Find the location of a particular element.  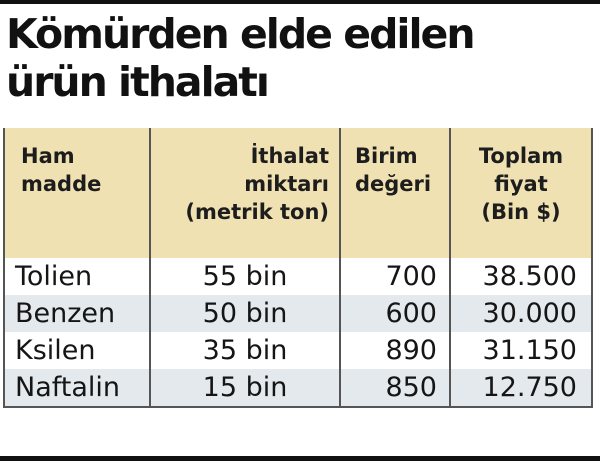

cell-birim: 890 is located at coordinates (395, 350).